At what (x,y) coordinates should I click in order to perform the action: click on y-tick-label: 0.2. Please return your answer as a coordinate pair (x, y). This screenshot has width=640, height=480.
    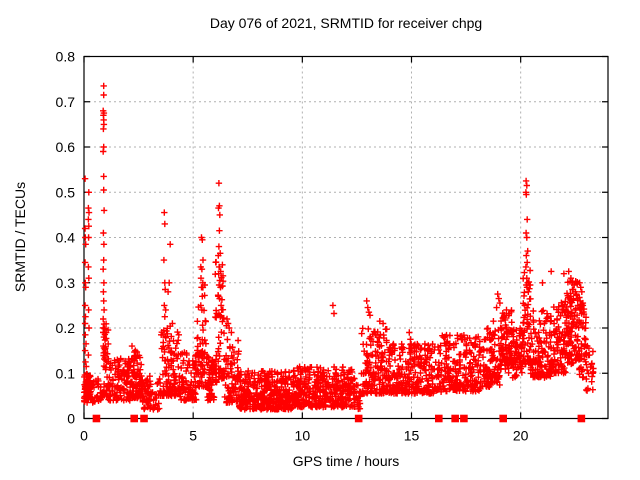
    Looking at the image, I should click on (66, 328).